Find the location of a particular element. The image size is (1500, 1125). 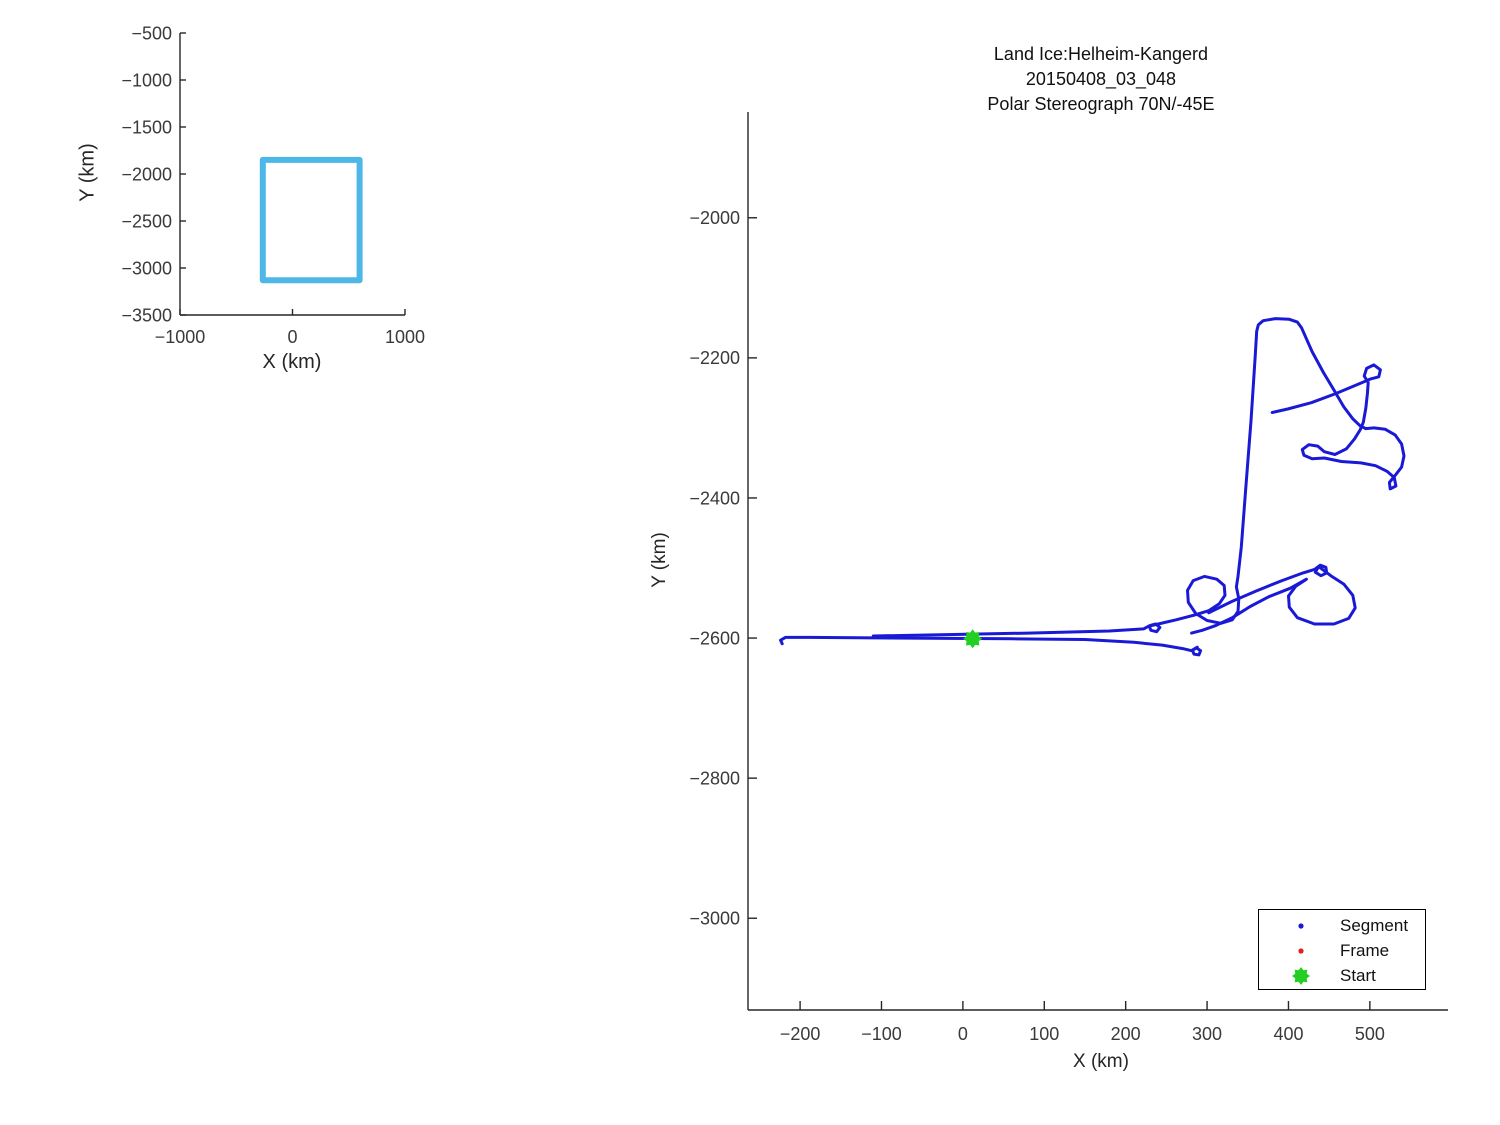

inset-y-tick-label: −3000 is located at coordinates (146, 268).